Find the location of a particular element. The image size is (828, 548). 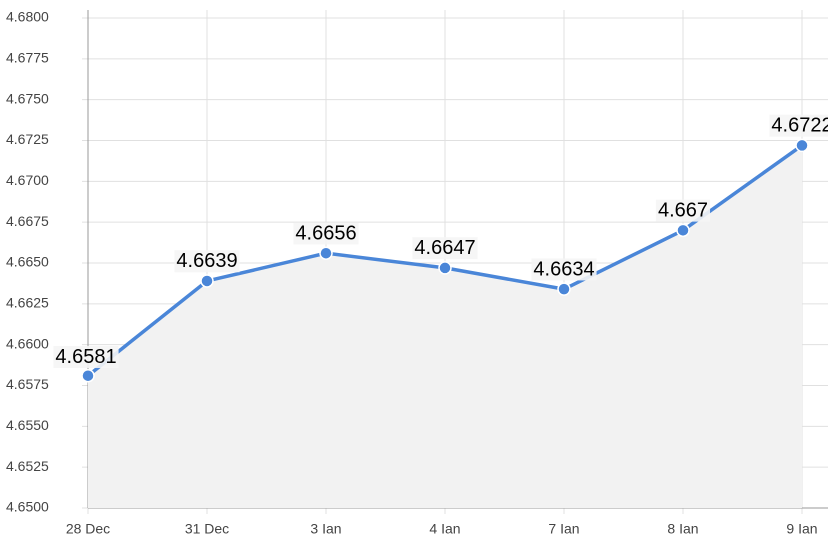

y-tick-label: 4.6500 is located at coordinates (27, 507).